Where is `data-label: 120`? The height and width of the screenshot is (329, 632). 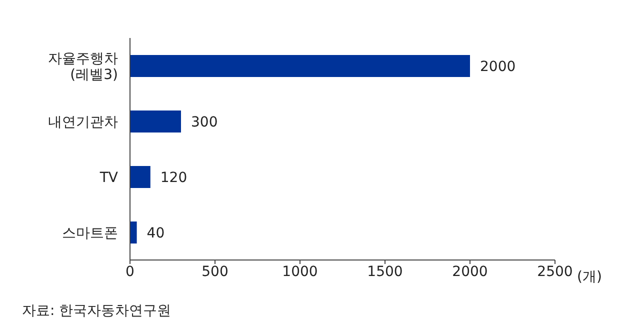 data-label: 120 is located at coordinates (174, 178).